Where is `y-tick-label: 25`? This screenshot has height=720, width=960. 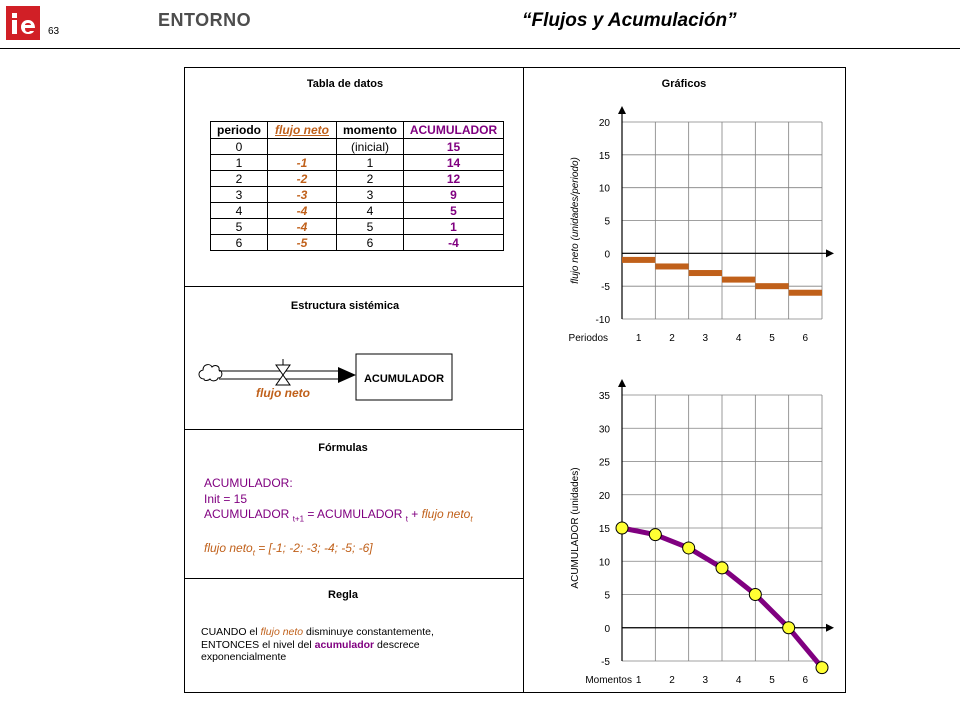 y-tick-label: 25 is located at coordinates (605, 463).